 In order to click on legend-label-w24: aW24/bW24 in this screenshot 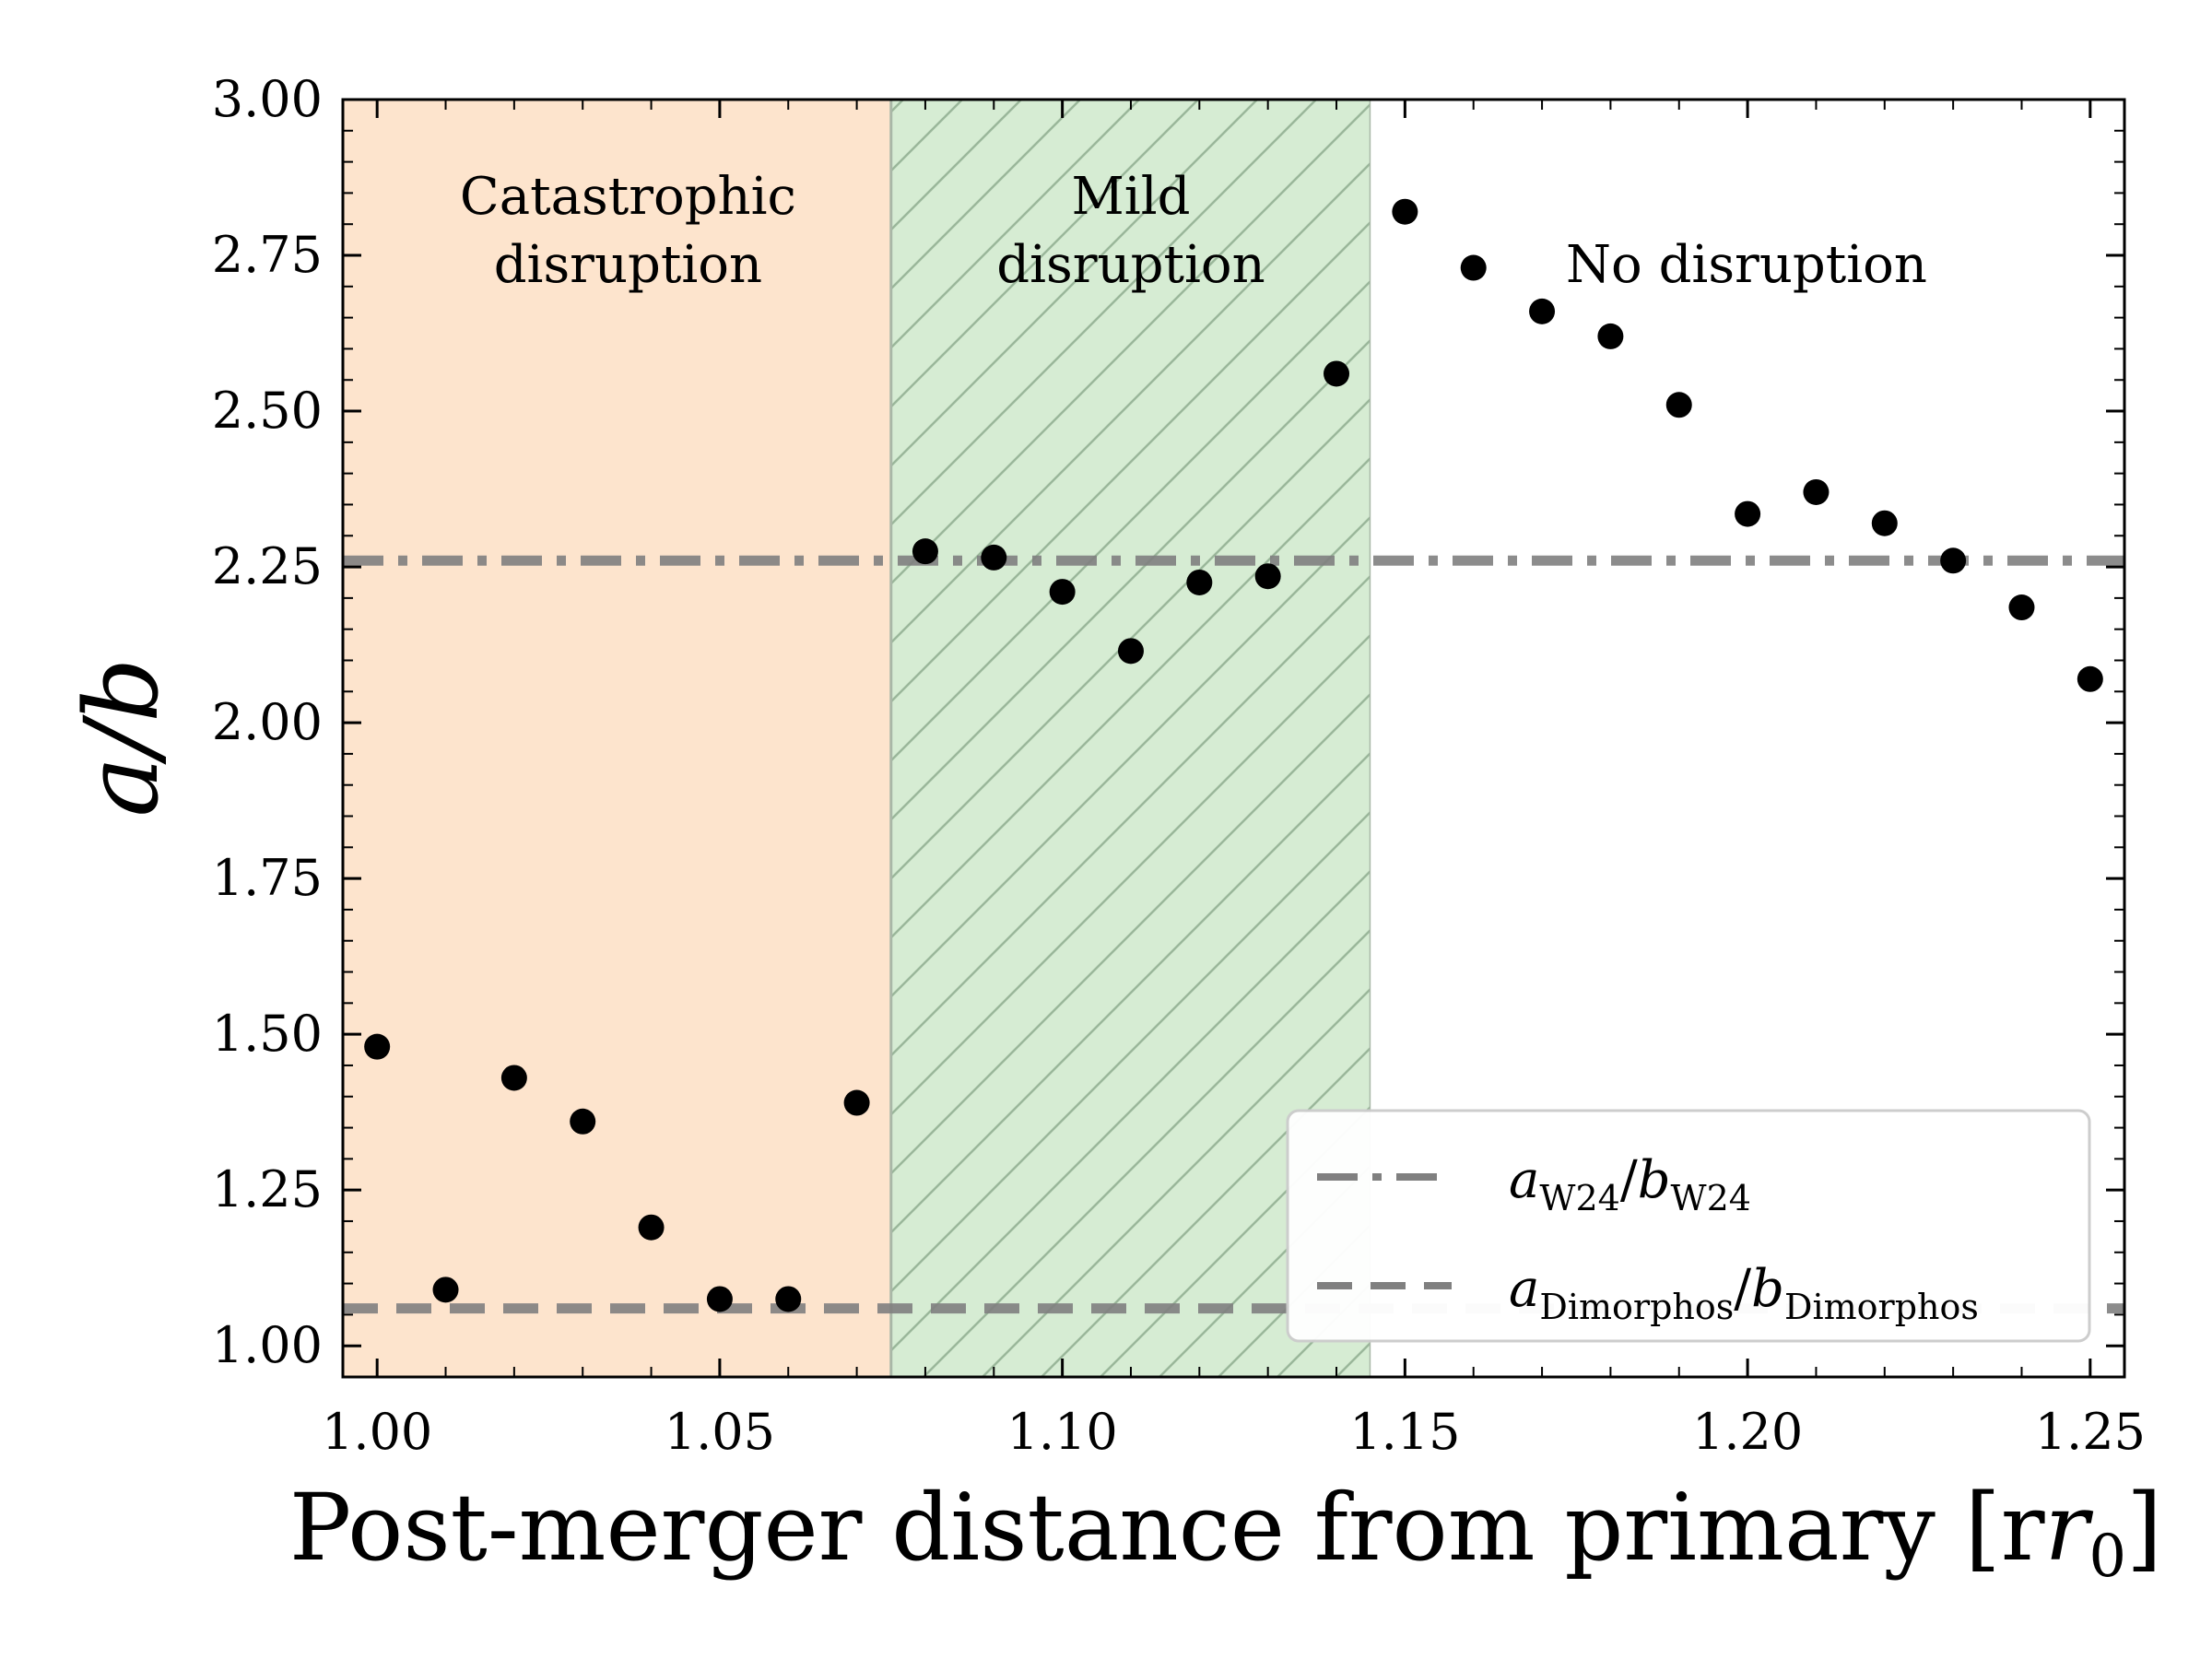, I will do `click(1630, 1184)`.